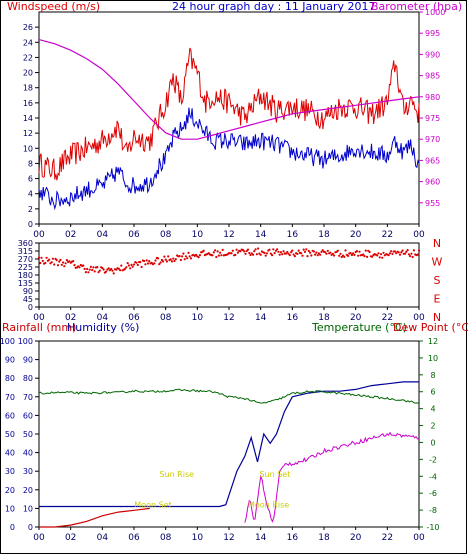 The width and height of the screenshot is (468, 555). What do you see at coordinates (152, 504) in the screenshot?
I see `astronomy-label: Moon Set` at bounding box center [152, 504].